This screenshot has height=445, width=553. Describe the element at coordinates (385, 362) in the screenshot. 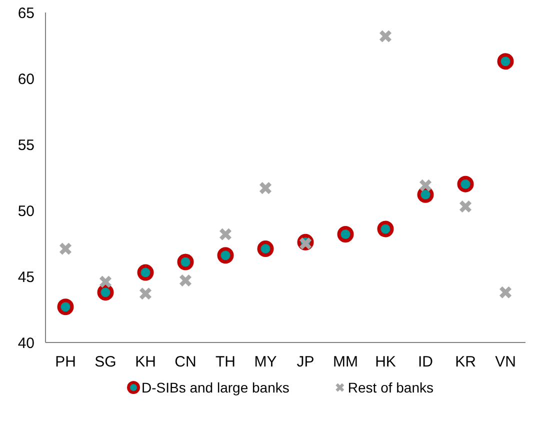

I see `x-tick-label: HK` at that location.